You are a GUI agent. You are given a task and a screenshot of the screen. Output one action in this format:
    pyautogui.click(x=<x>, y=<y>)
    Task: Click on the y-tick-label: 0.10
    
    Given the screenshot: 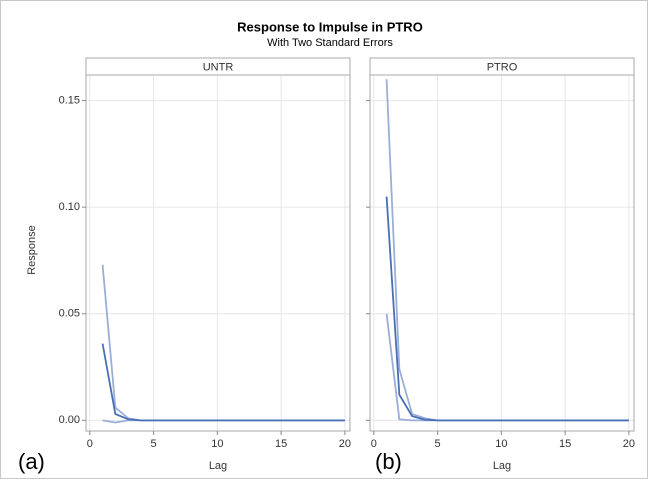 What is the action you would take?
    pyautogui.click(x=69, y=207)
    